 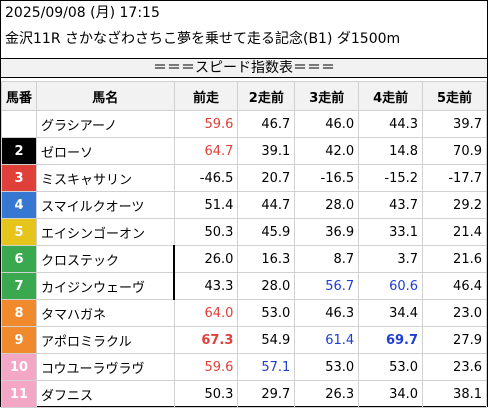 I want to click on index-value: 61.4, so click(x=327, y=340).